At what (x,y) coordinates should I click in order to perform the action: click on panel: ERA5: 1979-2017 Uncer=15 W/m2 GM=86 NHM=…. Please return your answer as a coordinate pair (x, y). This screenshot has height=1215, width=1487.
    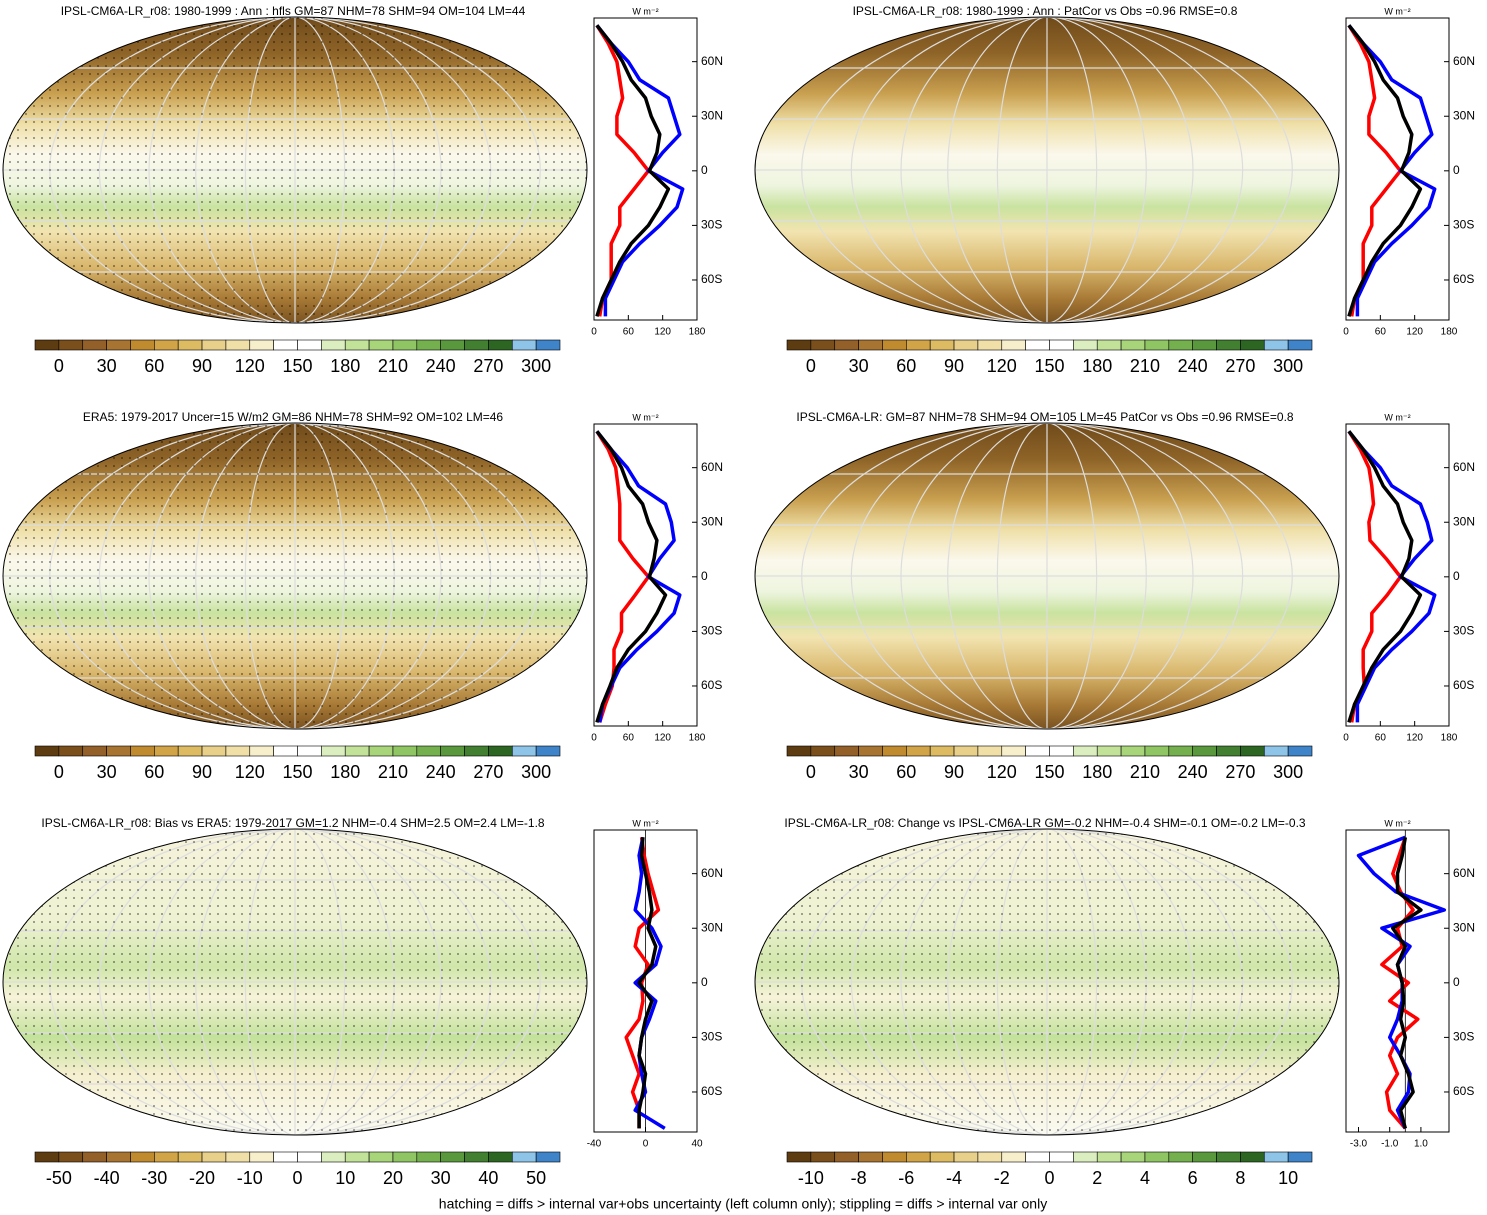
    Looking at the image, I should click on (362, 596).